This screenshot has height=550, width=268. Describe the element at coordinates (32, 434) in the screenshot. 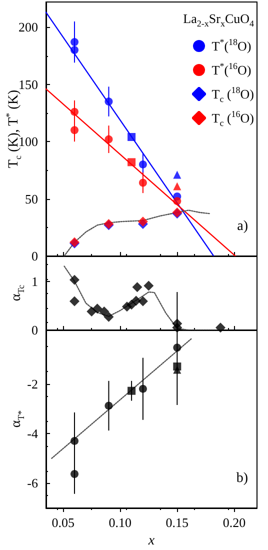

I see `y-tick-label: -4` at that location.